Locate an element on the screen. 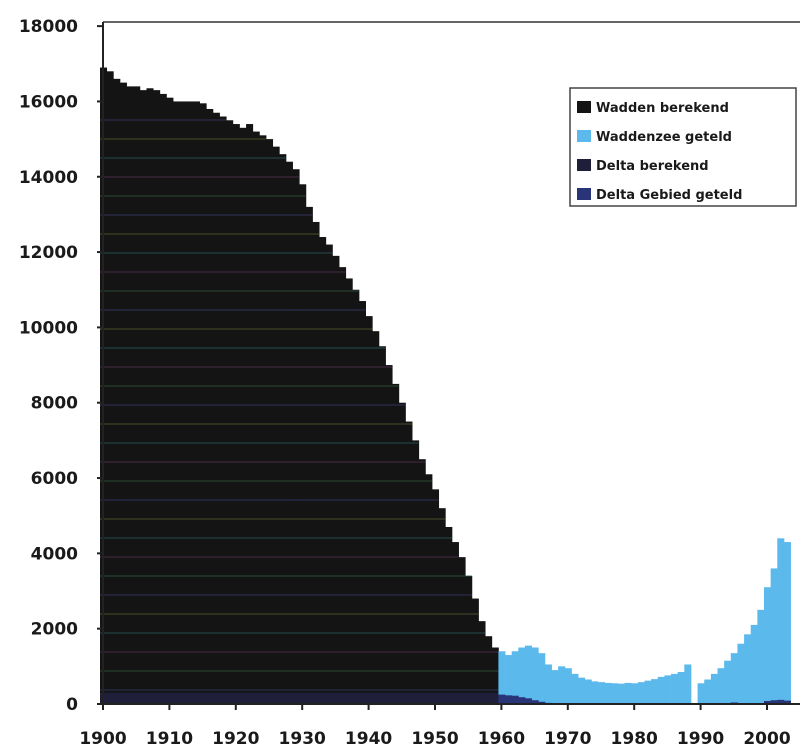 This screenshot has width=806, height=750. x-tick-label: 1990 is located at coordinates (700, 739).